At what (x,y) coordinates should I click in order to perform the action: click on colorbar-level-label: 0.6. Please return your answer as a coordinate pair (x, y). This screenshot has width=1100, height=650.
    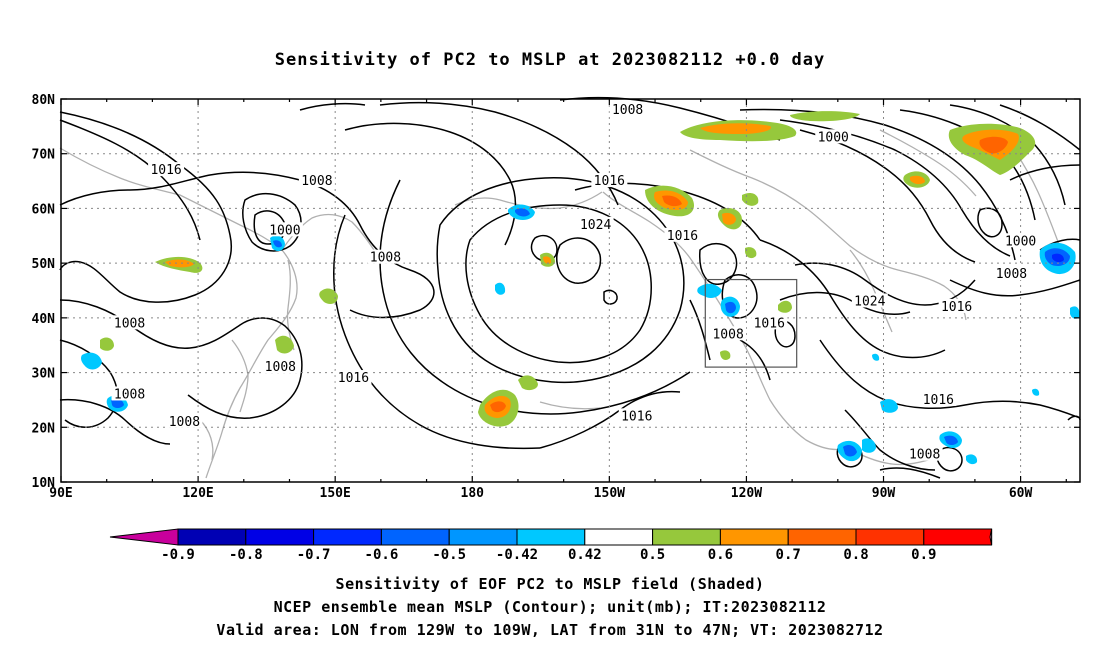
    Looking at the image, I should click on (720, 555).